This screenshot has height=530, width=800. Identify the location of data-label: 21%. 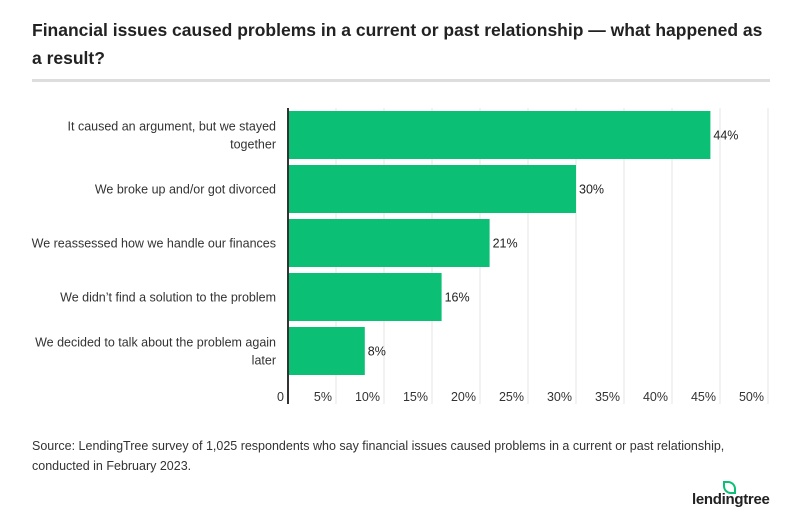
(505, 244).